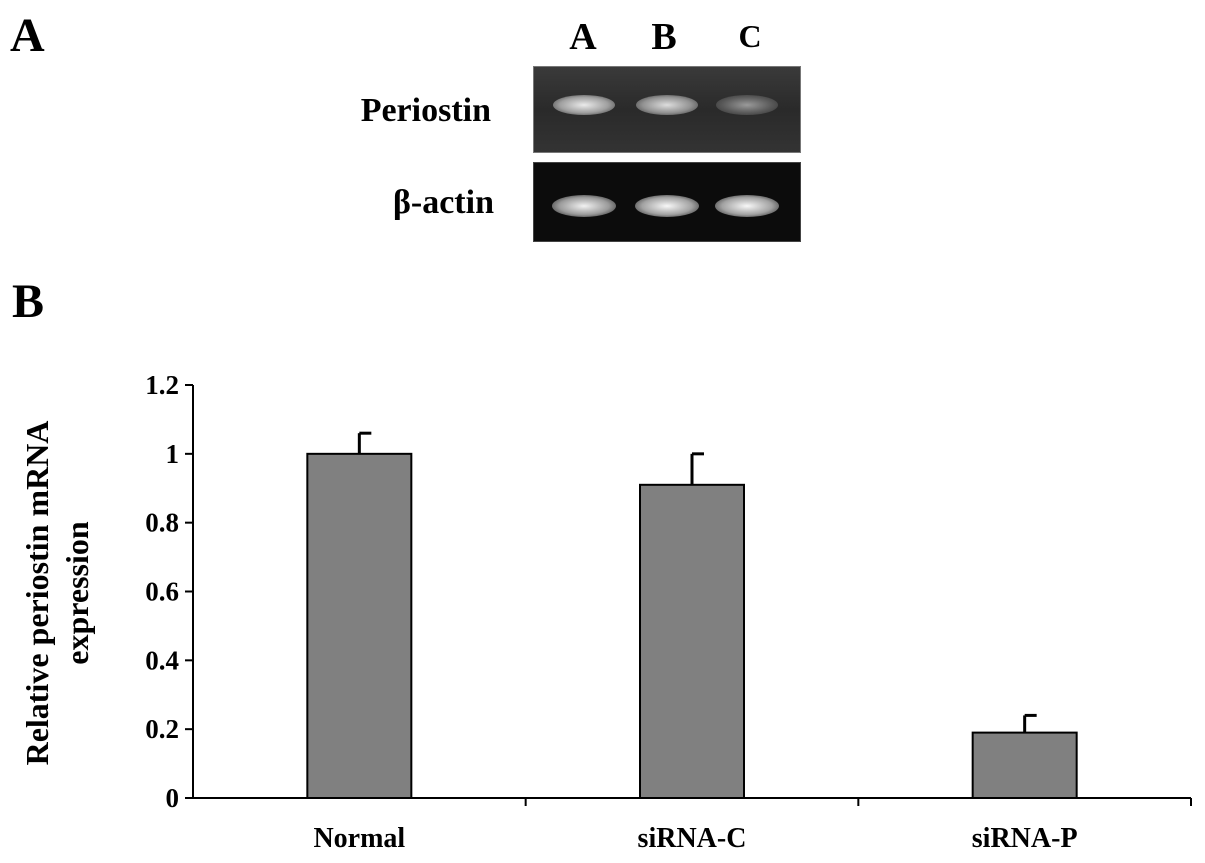 Image resolution: width=1205 pixels, height=863 pixels. What do you see at coordinates (77, 593) in the screenshot?
I see `y-axis-title-line-2: expression` at bounding box center [77, 593].